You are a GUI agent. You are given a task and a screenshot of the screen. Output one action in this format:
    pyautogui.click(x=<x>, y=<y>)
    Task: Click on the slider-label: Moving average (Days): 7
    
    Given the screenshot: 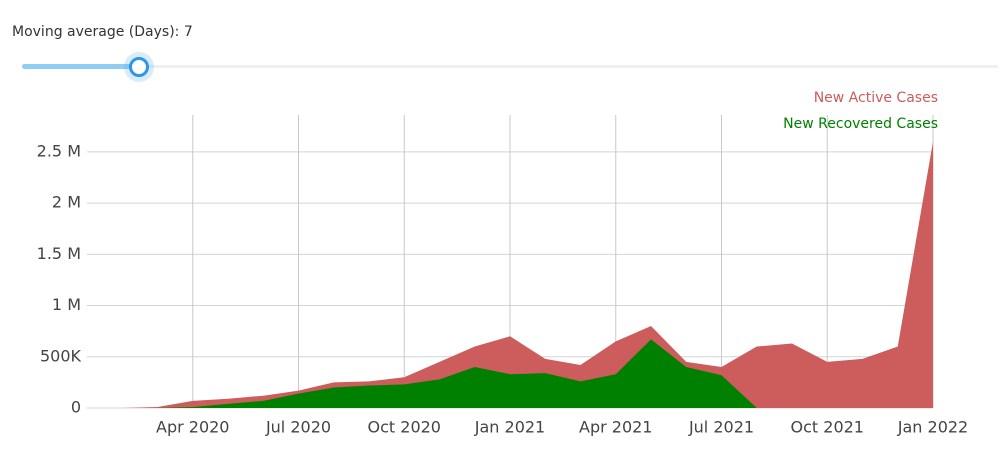 What is the action you would take?
    pyautogui.click(x=102, y=32)
    